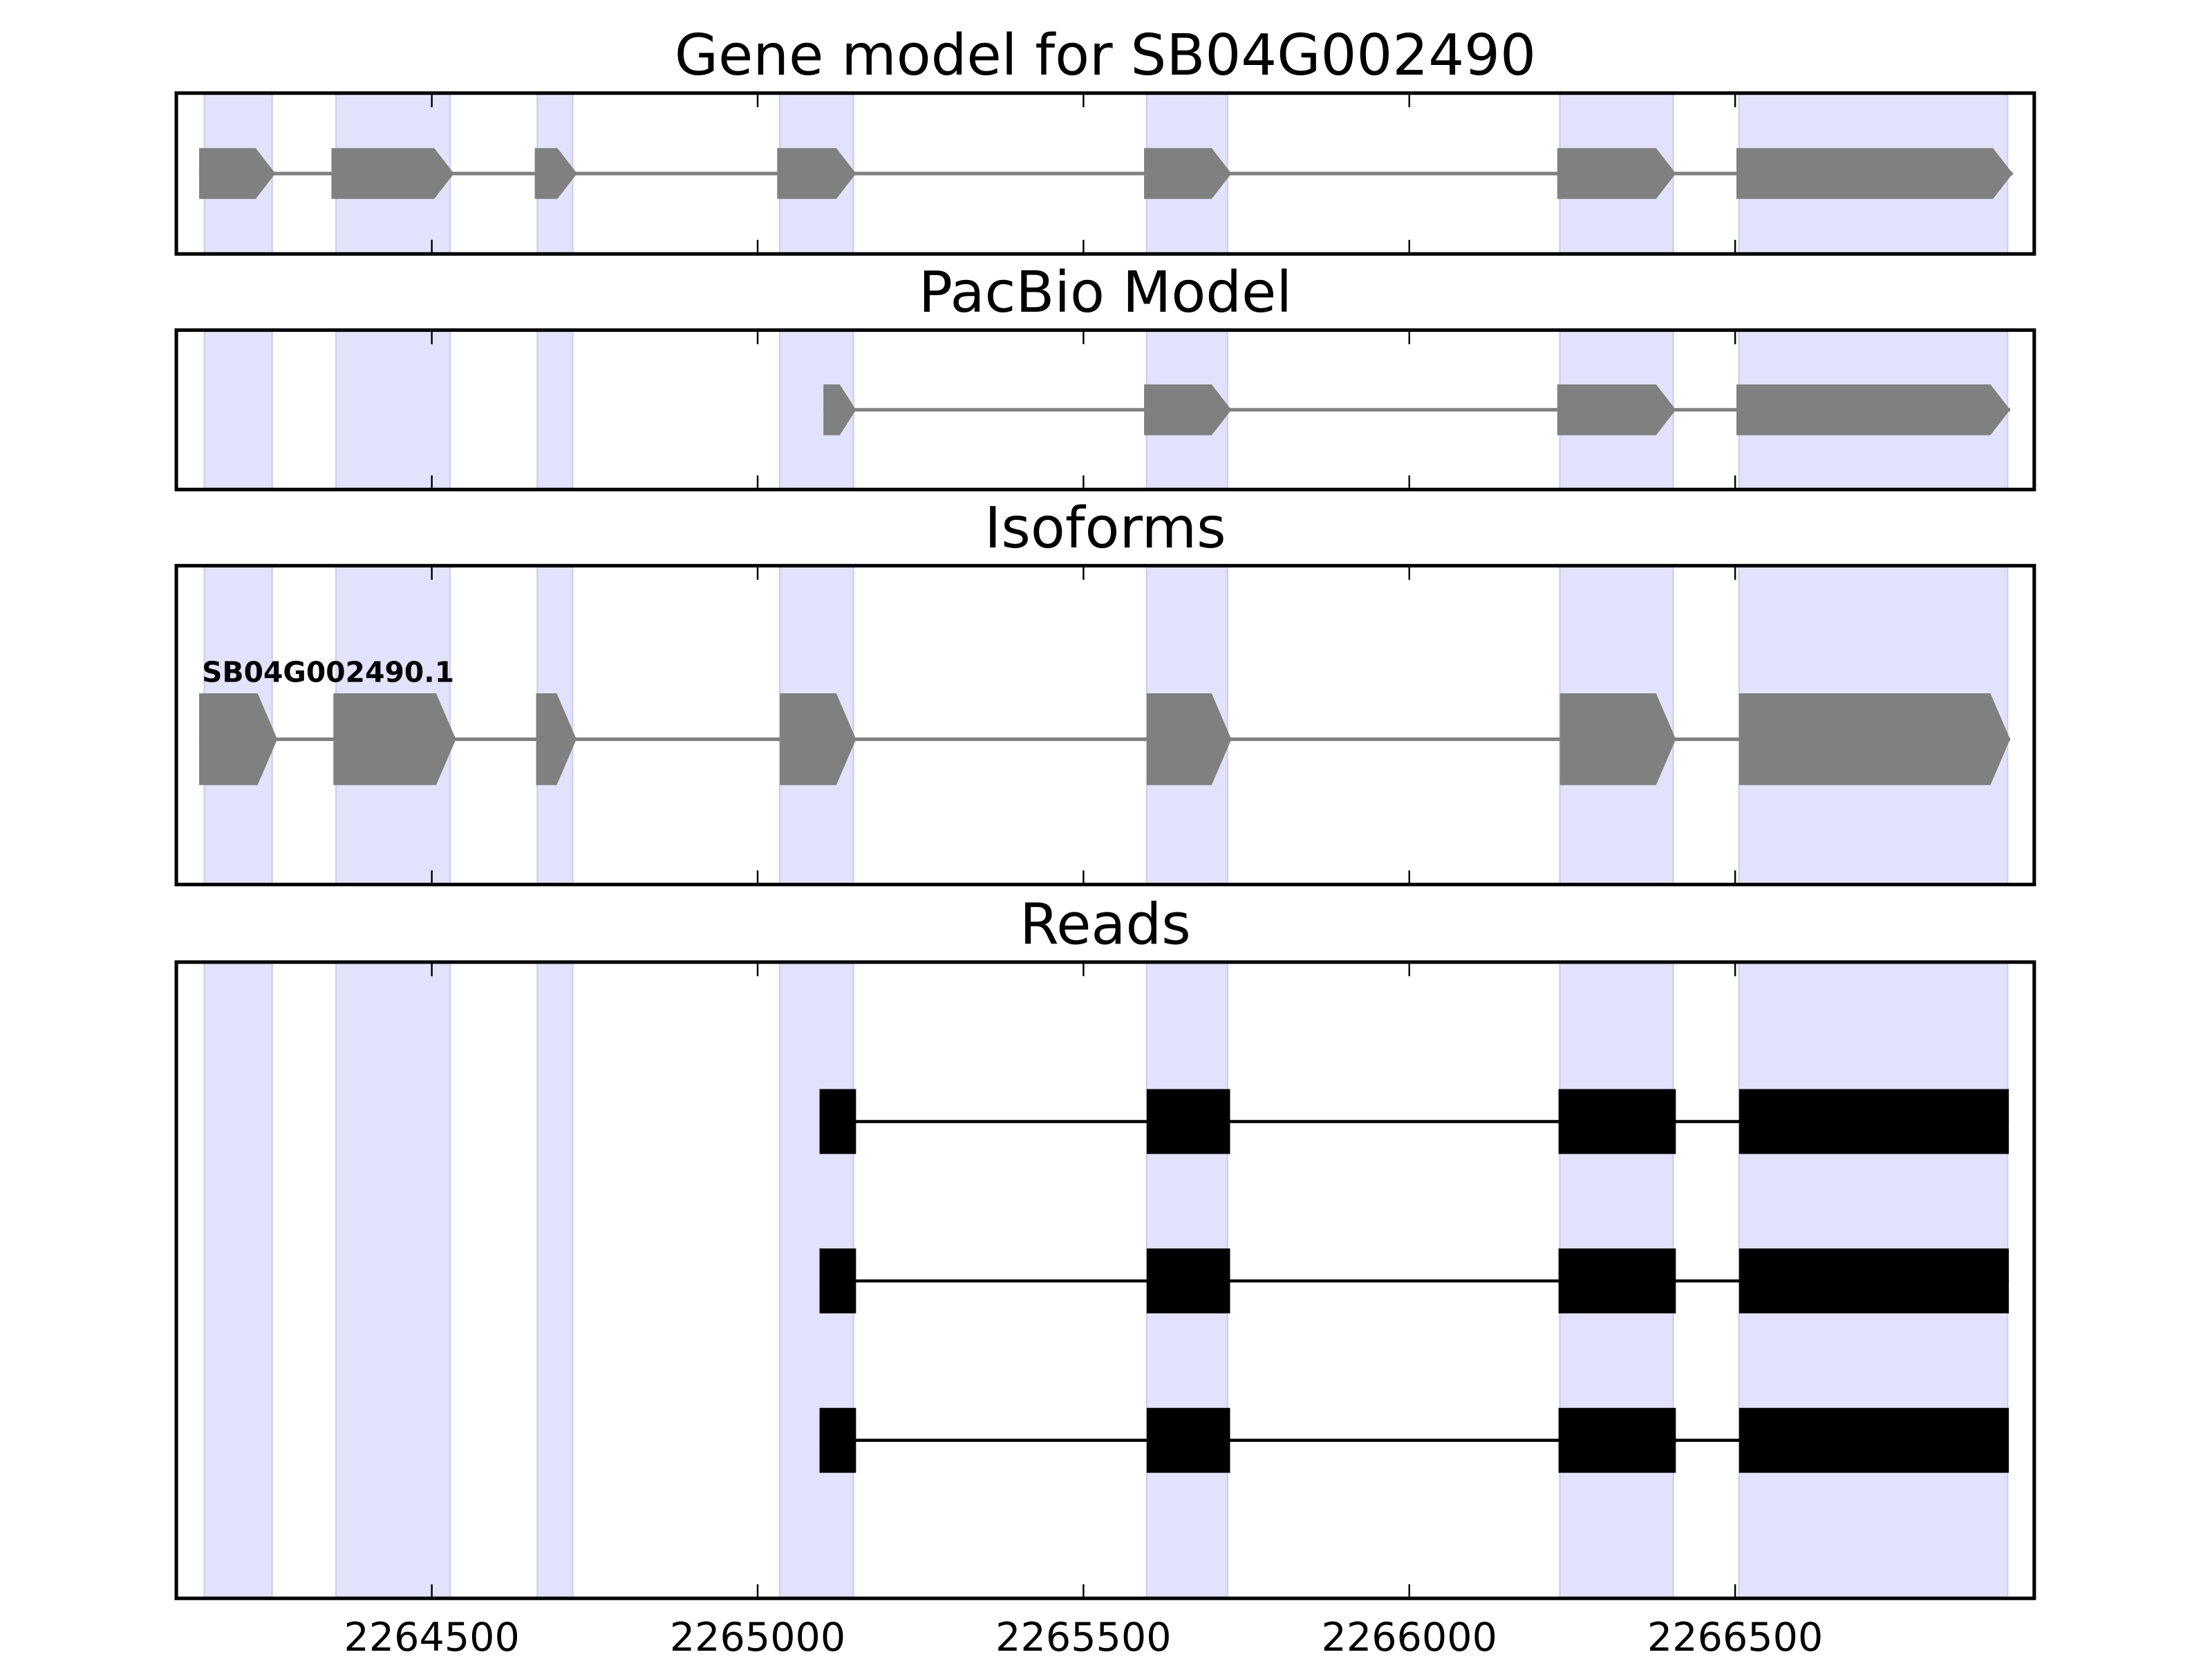  I want to click on panel-title: PacBio Model, so click(1105, 293).